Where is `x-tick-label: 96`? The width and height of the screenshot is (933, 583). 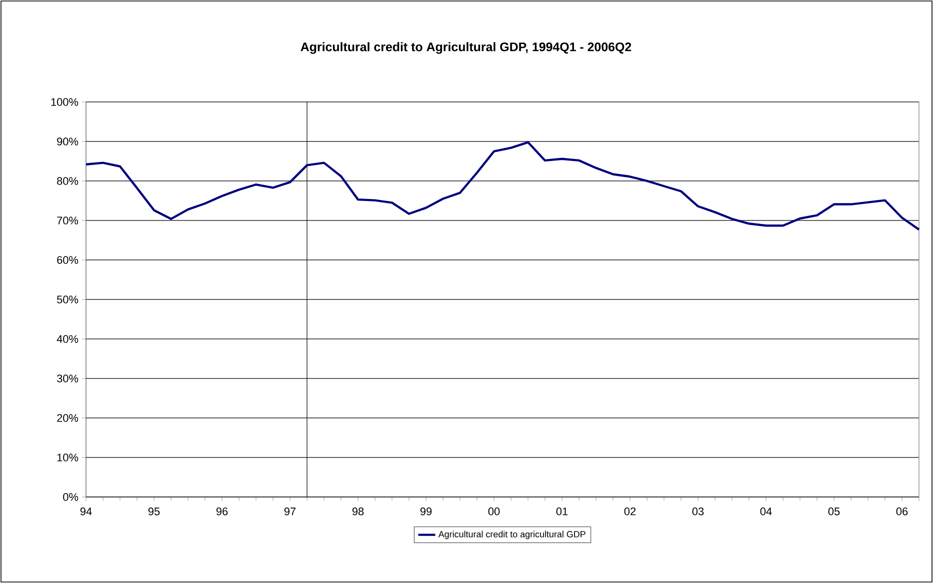
x-tick-label: 96 is located at coordinates (222, 512).